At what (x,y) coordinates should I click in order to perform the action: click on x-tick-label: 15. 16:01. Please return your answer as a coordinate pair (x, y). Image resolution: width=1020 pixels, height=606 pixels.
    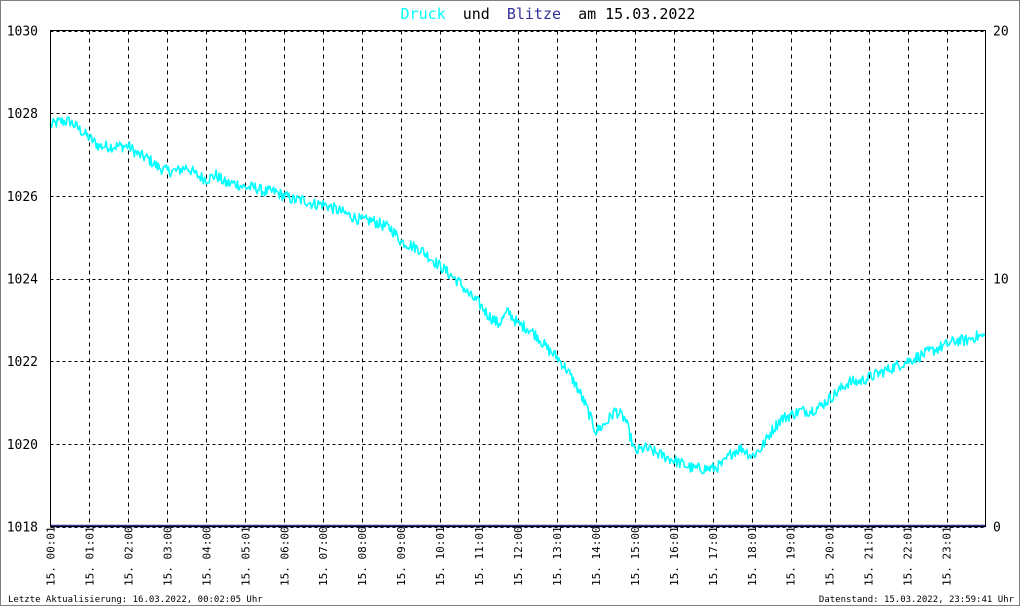
    Looking at the image, I should click on (674, 556).